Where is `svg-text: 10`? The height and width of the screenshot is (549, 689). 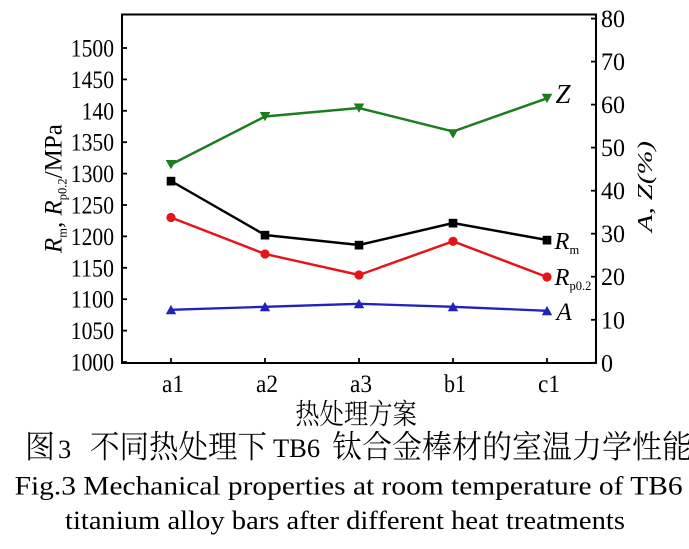 svg-text: 10 is located at coordinates (613, 319).